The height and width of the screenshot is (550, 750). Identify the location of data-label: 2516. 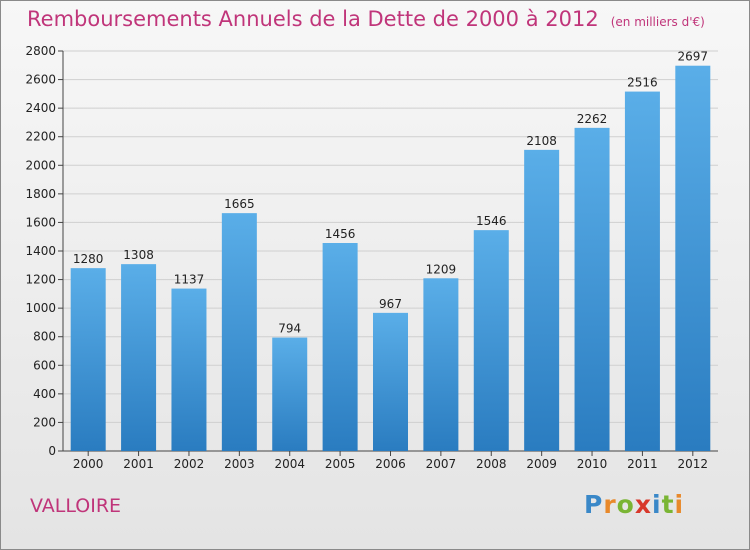
(642, 83).